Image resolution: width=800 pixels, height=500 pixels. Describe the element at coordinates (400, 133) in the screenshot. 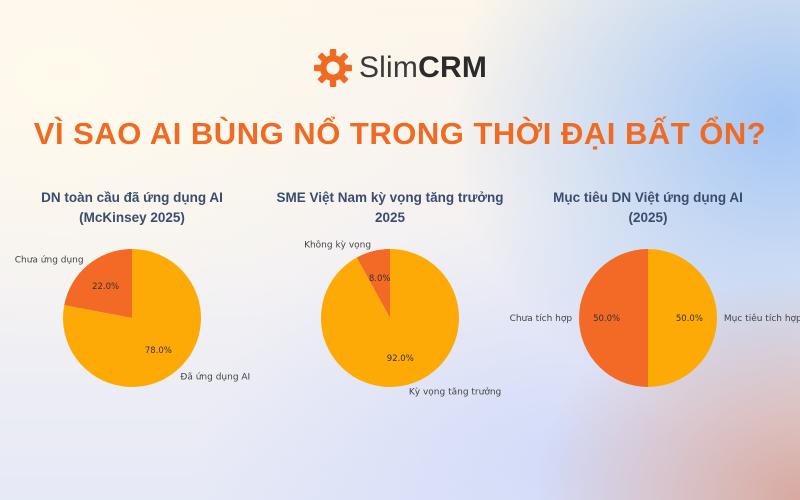

I see `headline: VÌ SAO AI BÙNG NỔ TRONG THỜI ĐẠI BẤT ỔN?` at that location.